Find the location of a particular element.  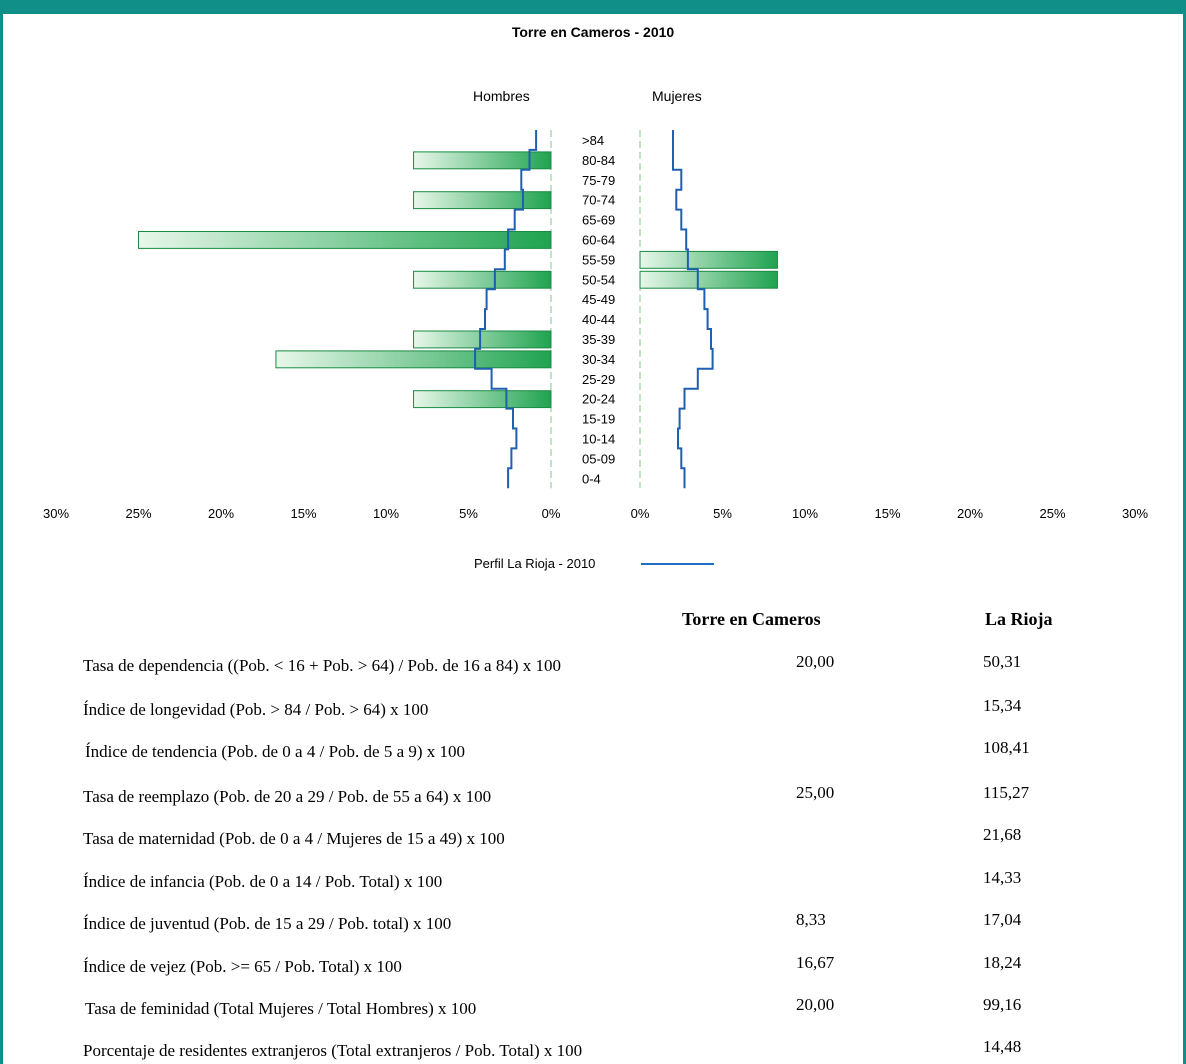

age-label-20-24: 20-24 is located at coordinates (598, 399).